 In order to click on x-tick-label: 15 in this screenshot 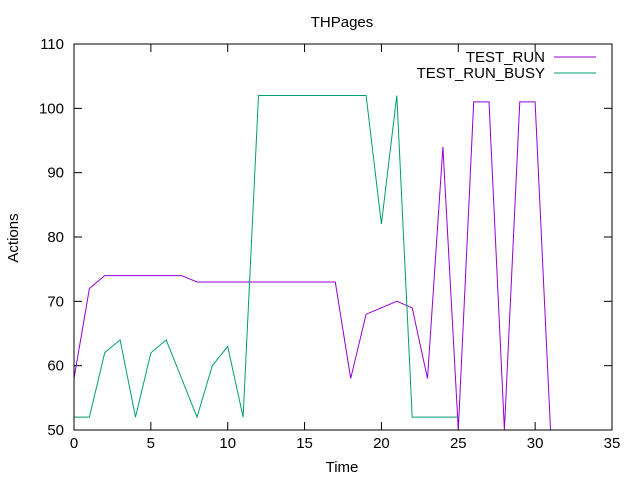, I will do `click(304, 443)`.